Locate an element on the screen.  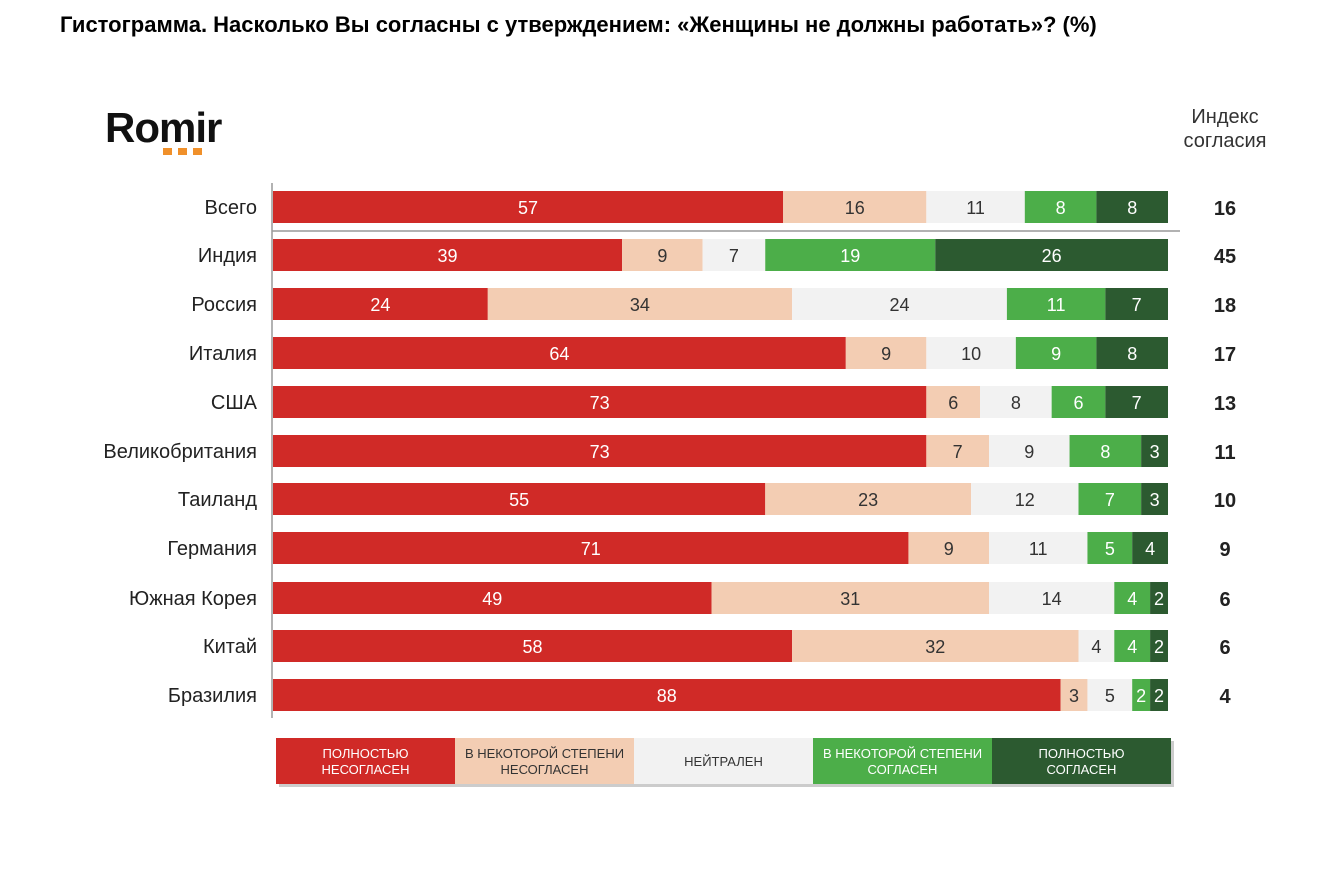
data-label: 14 is located at coordinates (1052, 599).